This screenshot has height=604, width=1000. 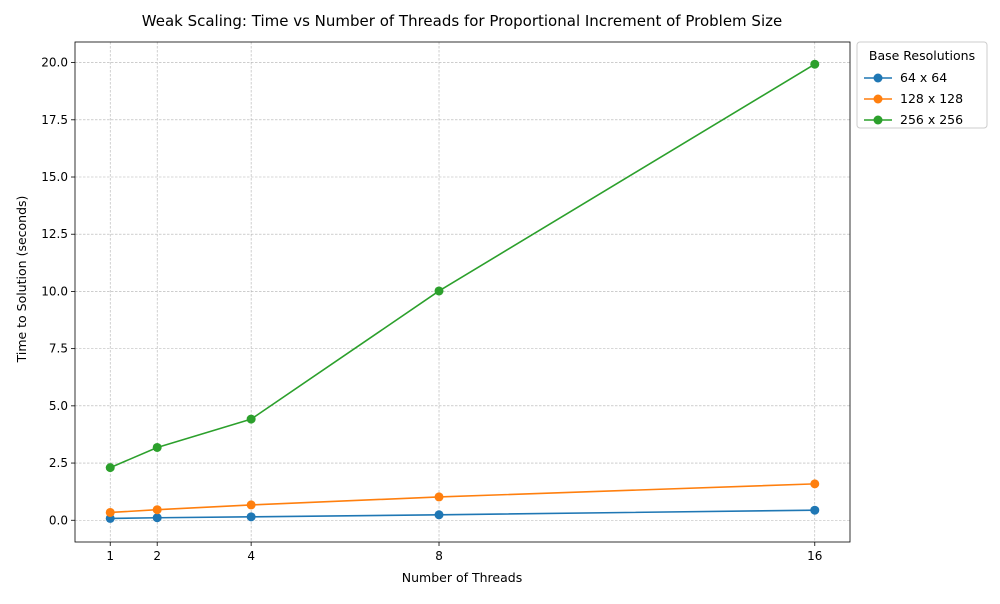 What do you see at coordinates (21, 280) in the screenshot?
I see `y-axis-label: Time to Solution (seconds)` at bounding box center [21, 280].